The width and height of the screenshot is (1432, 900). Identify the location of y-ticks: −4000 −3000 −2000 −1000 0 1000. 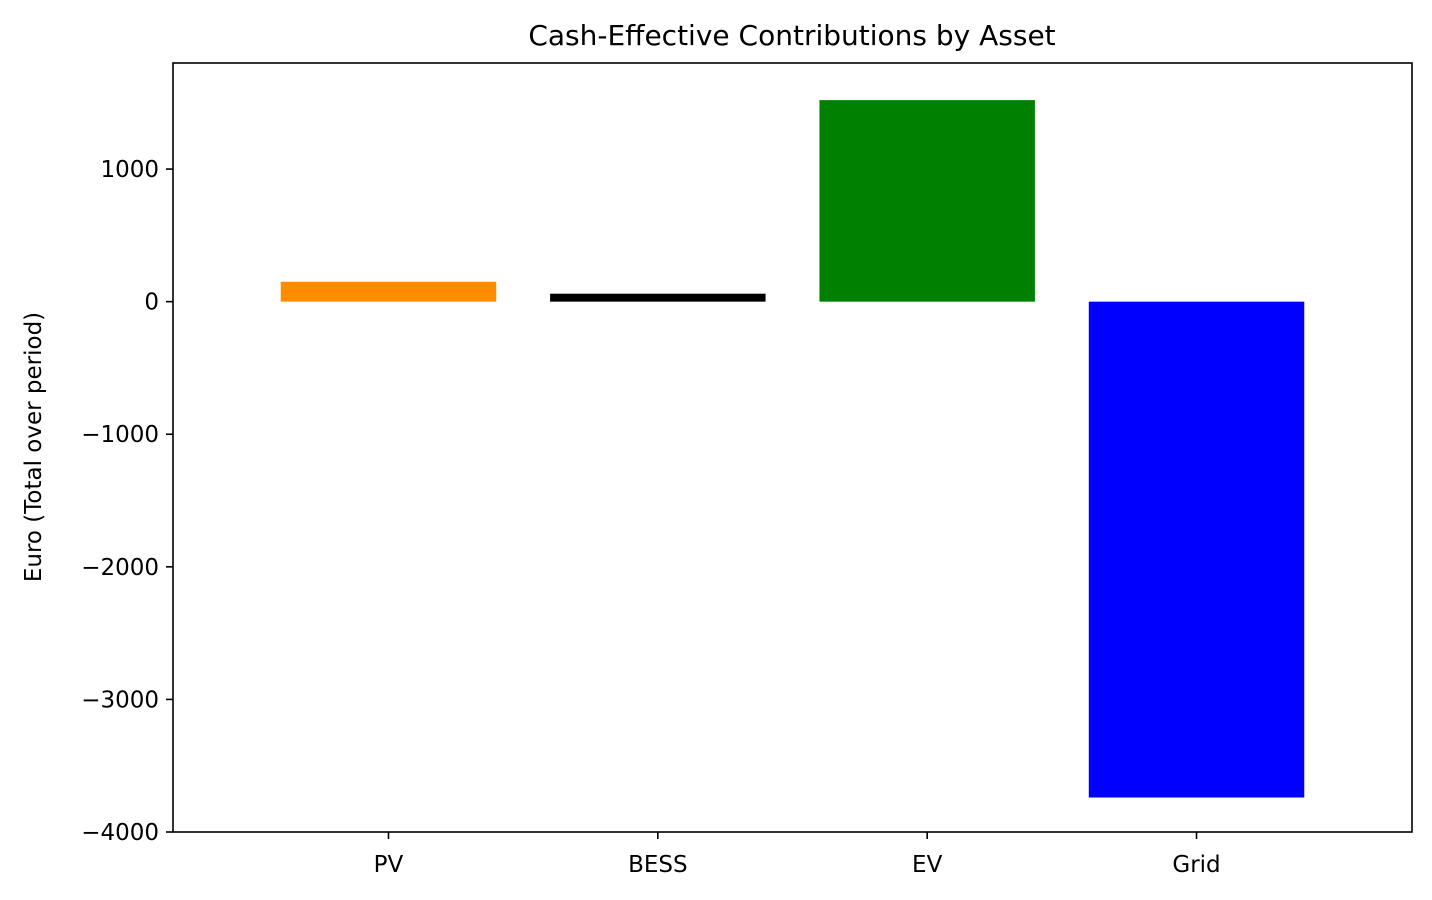
(127, 501).